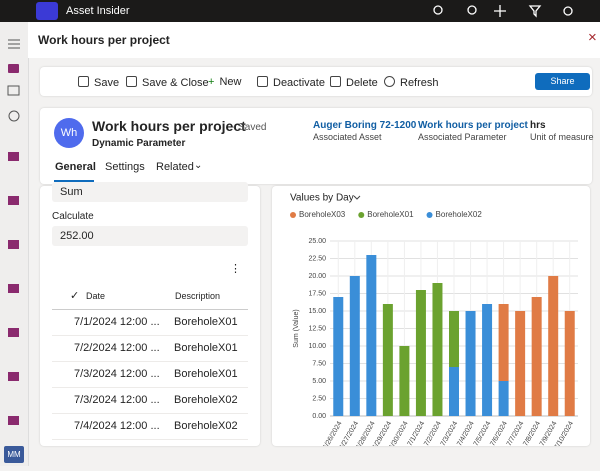  What do you see at coordinates (319, 381) in the screenshot?
I see `y-tick-label: 5.00` at bounding box center [319, 381].